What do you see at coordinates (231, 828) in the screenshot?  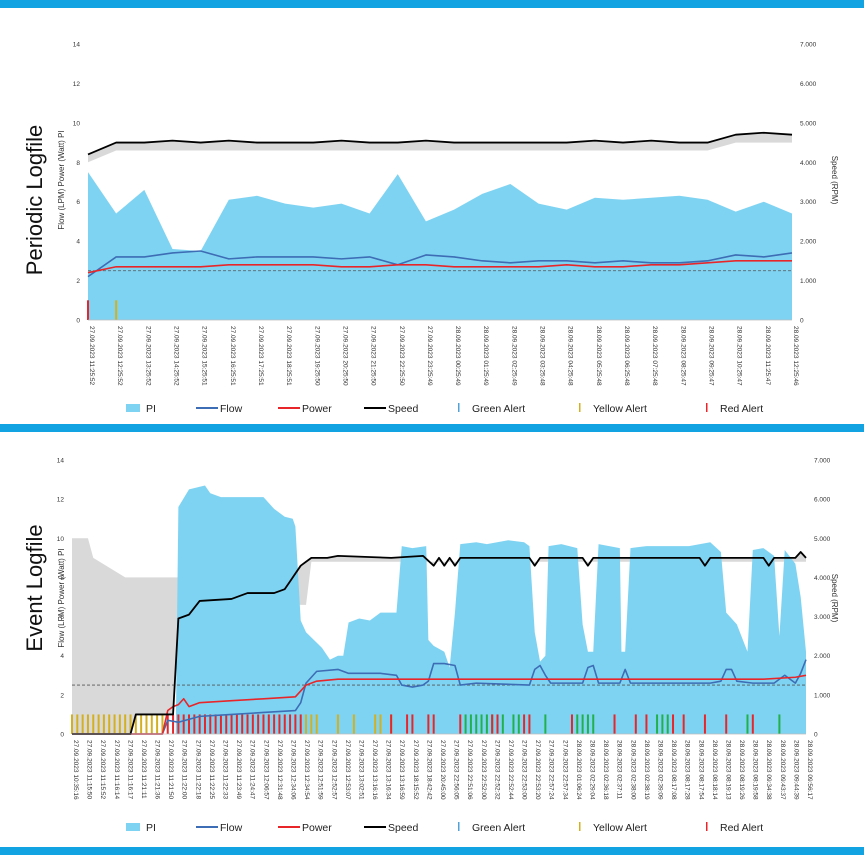 I see `event-legend-flow-label: Flow` at bounding box center [231, 828].